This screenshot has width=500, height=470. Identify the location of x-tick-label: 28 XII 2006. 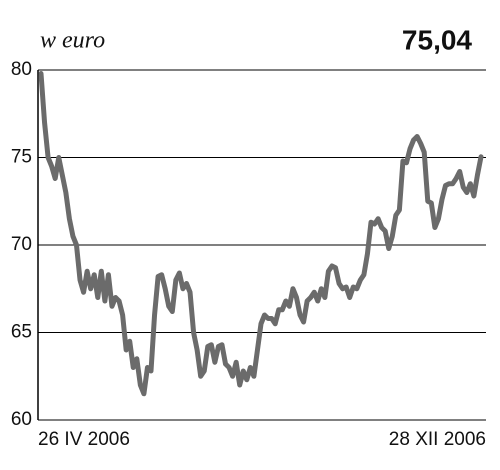
(437, 439).